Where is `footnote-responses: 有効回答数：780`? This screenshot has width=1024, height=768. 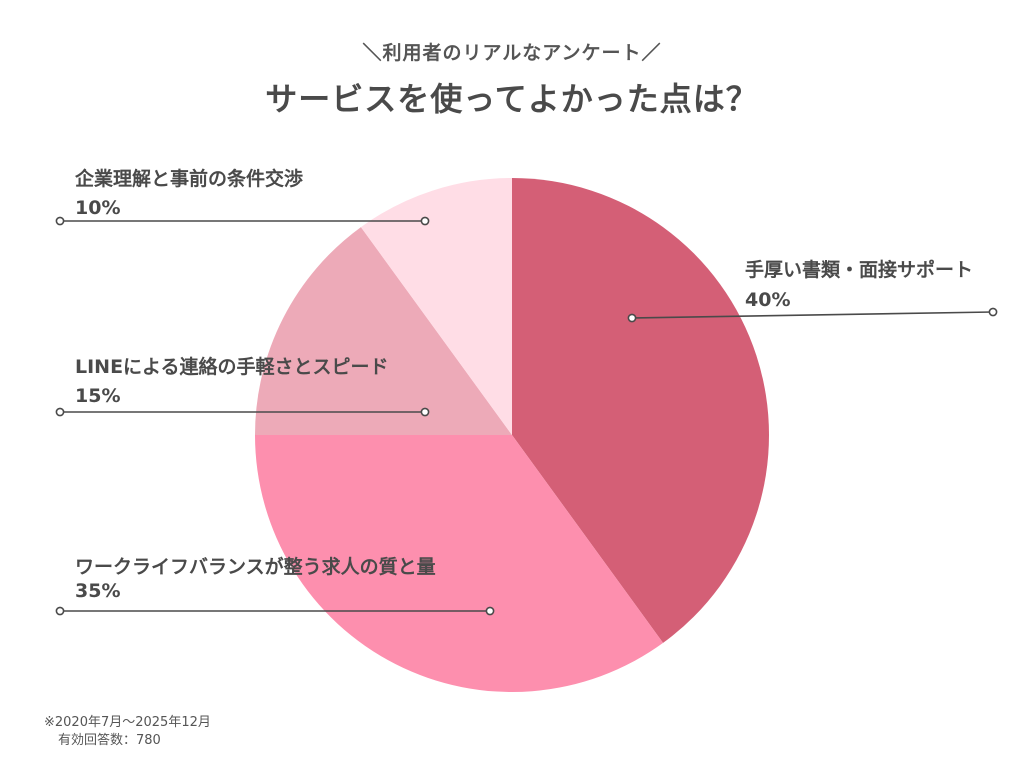 footnote-responses: 有効回答数：780 is located at coordinates (109, 740).